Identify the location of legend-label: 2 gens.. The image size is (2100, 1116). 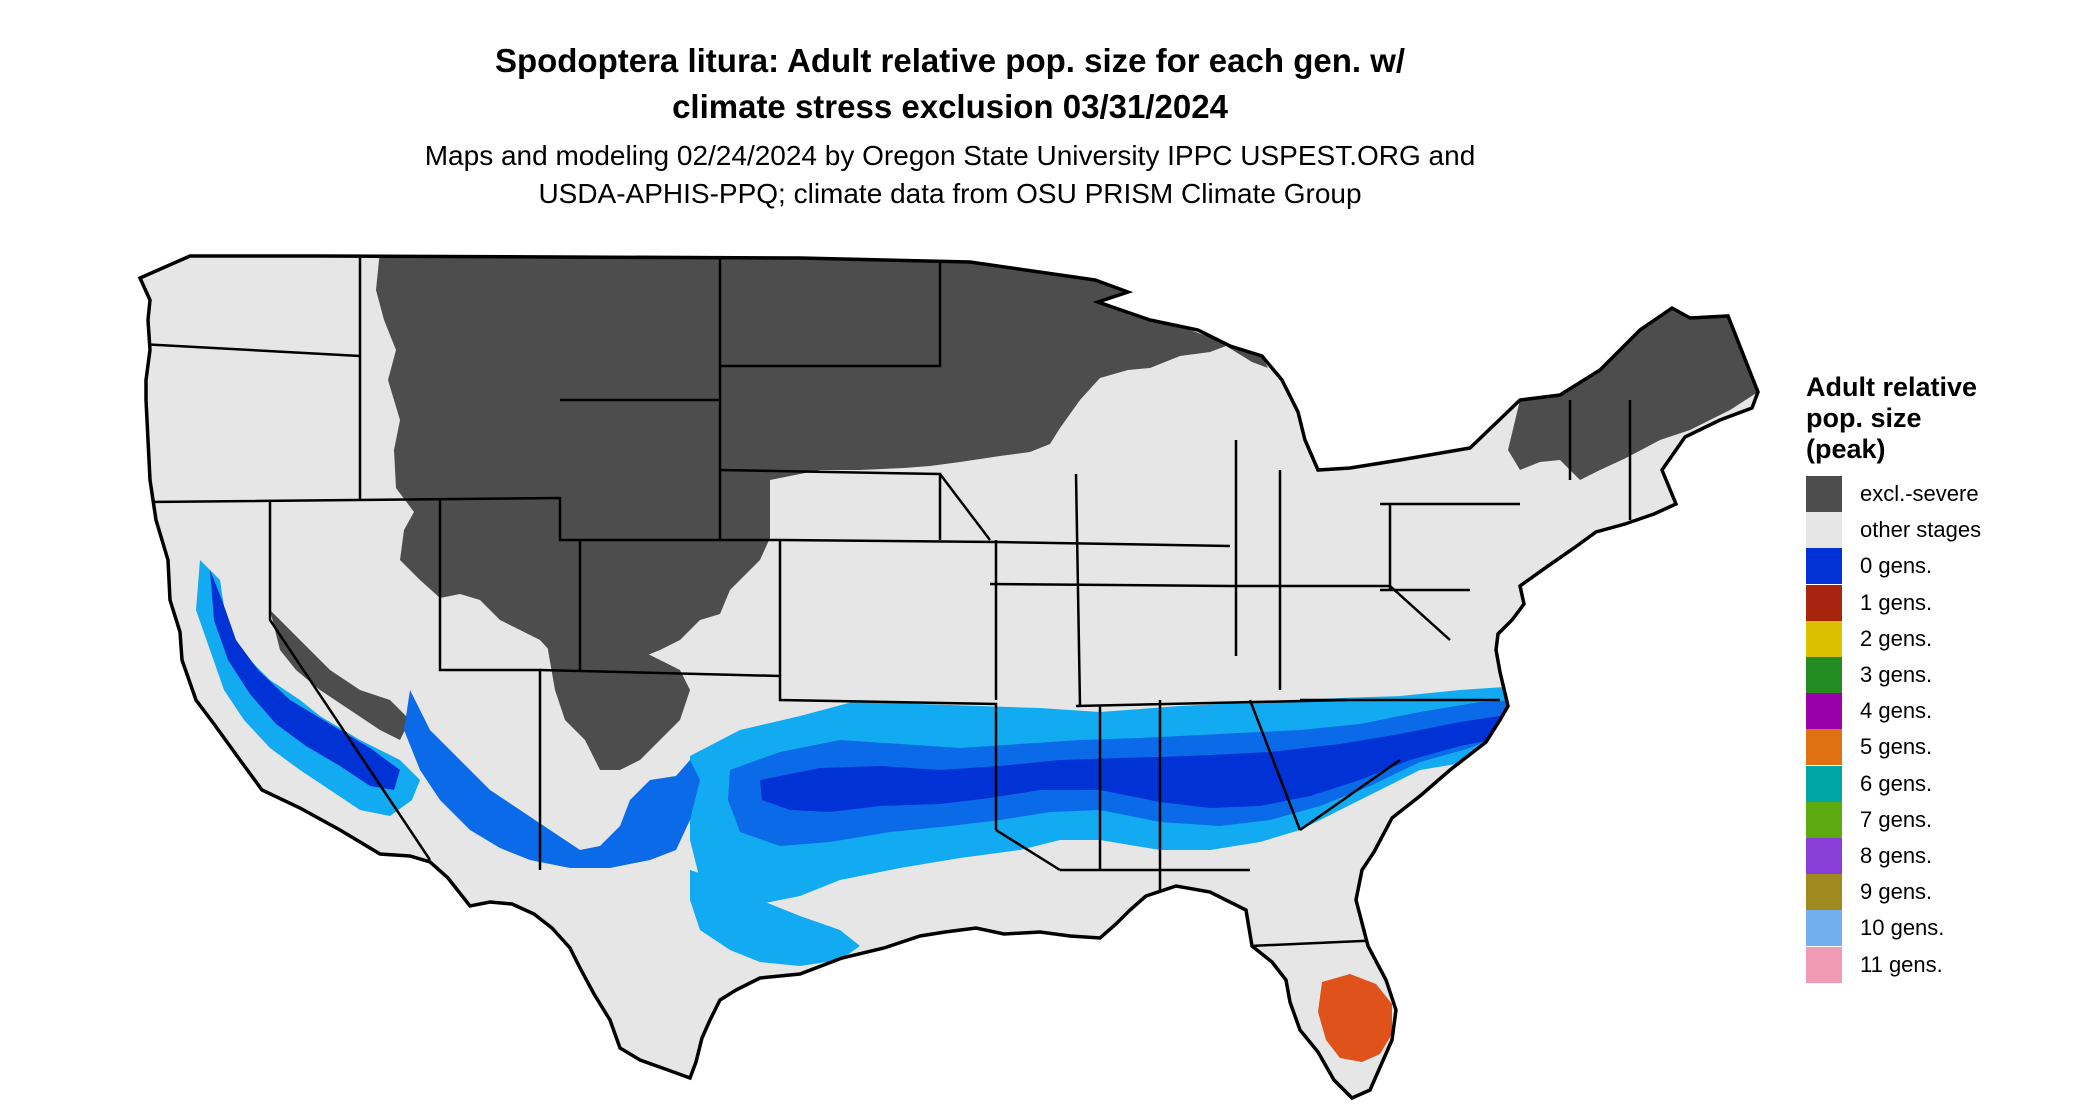
(1896, 638).